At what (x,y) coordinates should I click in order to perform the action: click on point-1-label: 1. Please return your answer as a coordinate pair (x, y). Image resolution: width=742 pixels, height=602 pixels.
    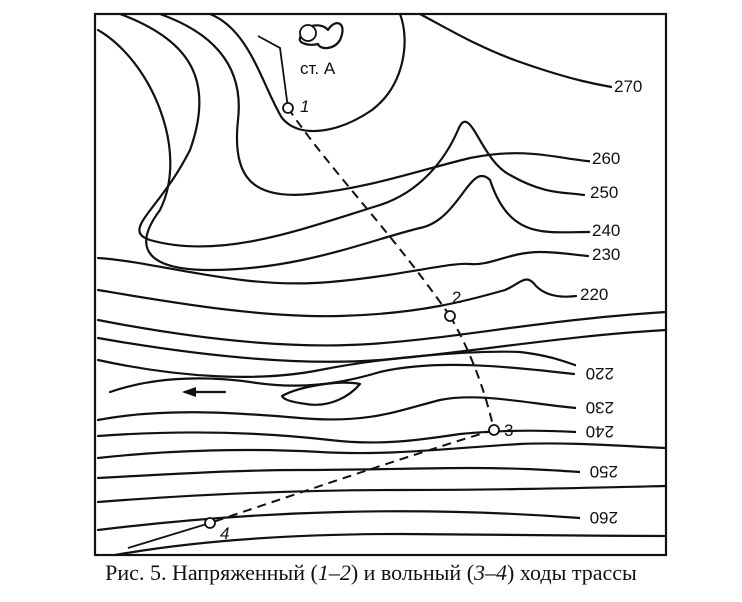
    Looking at the image, I should click on (304, 106).